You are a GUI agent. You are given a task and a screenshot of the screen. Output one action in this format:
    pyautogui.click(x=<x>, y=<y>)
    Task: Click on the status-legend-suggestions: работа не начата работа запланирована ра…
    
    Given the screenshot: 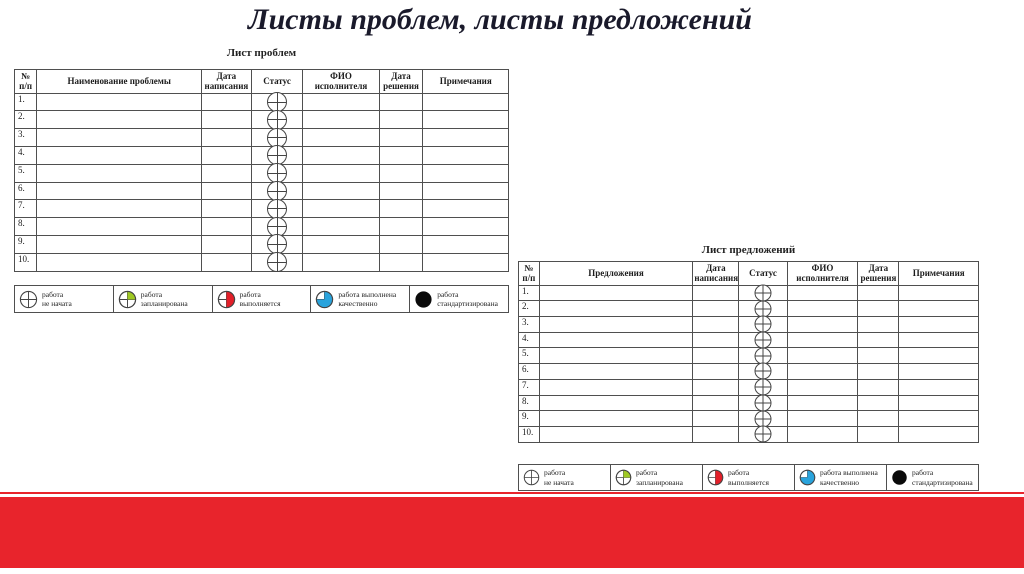 What is the action you would take?
    pyautogui.click(x=748, y=477)
    